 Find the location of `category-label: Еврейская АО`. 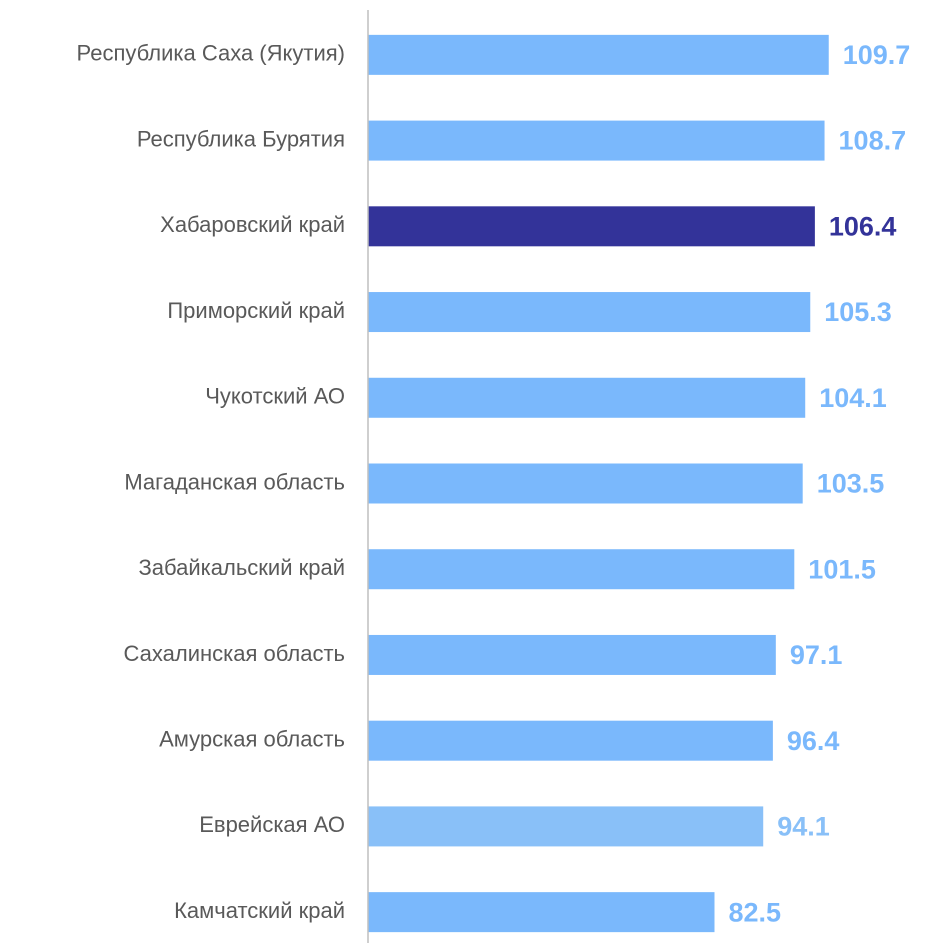

category-label: Еврейская АО is located at coordinates (272, 824).